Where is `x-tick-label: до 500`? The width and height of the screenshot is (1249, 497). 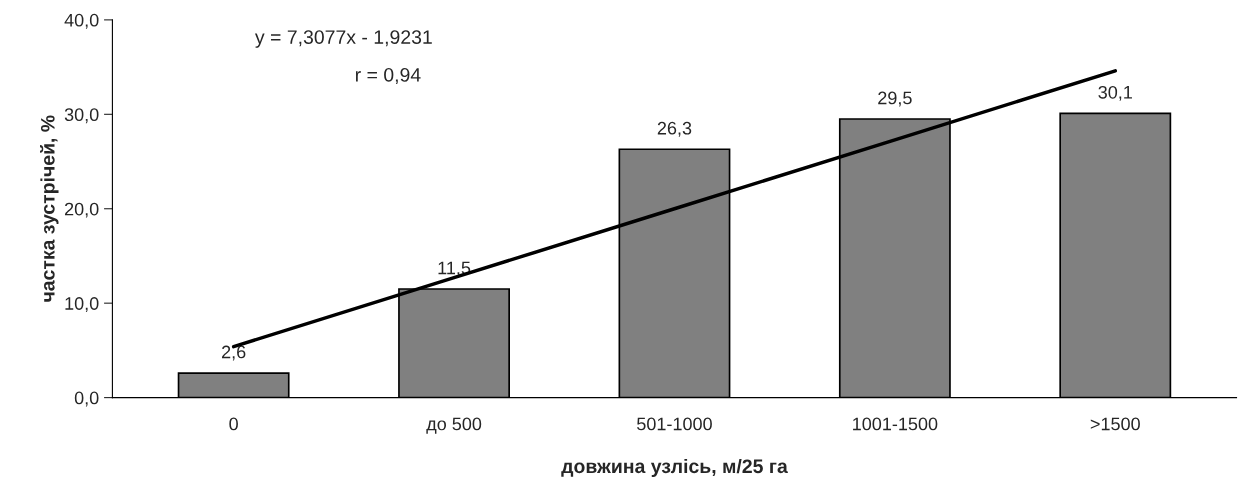
x-tick-label: до 500 is located at coordinates (454, 425).